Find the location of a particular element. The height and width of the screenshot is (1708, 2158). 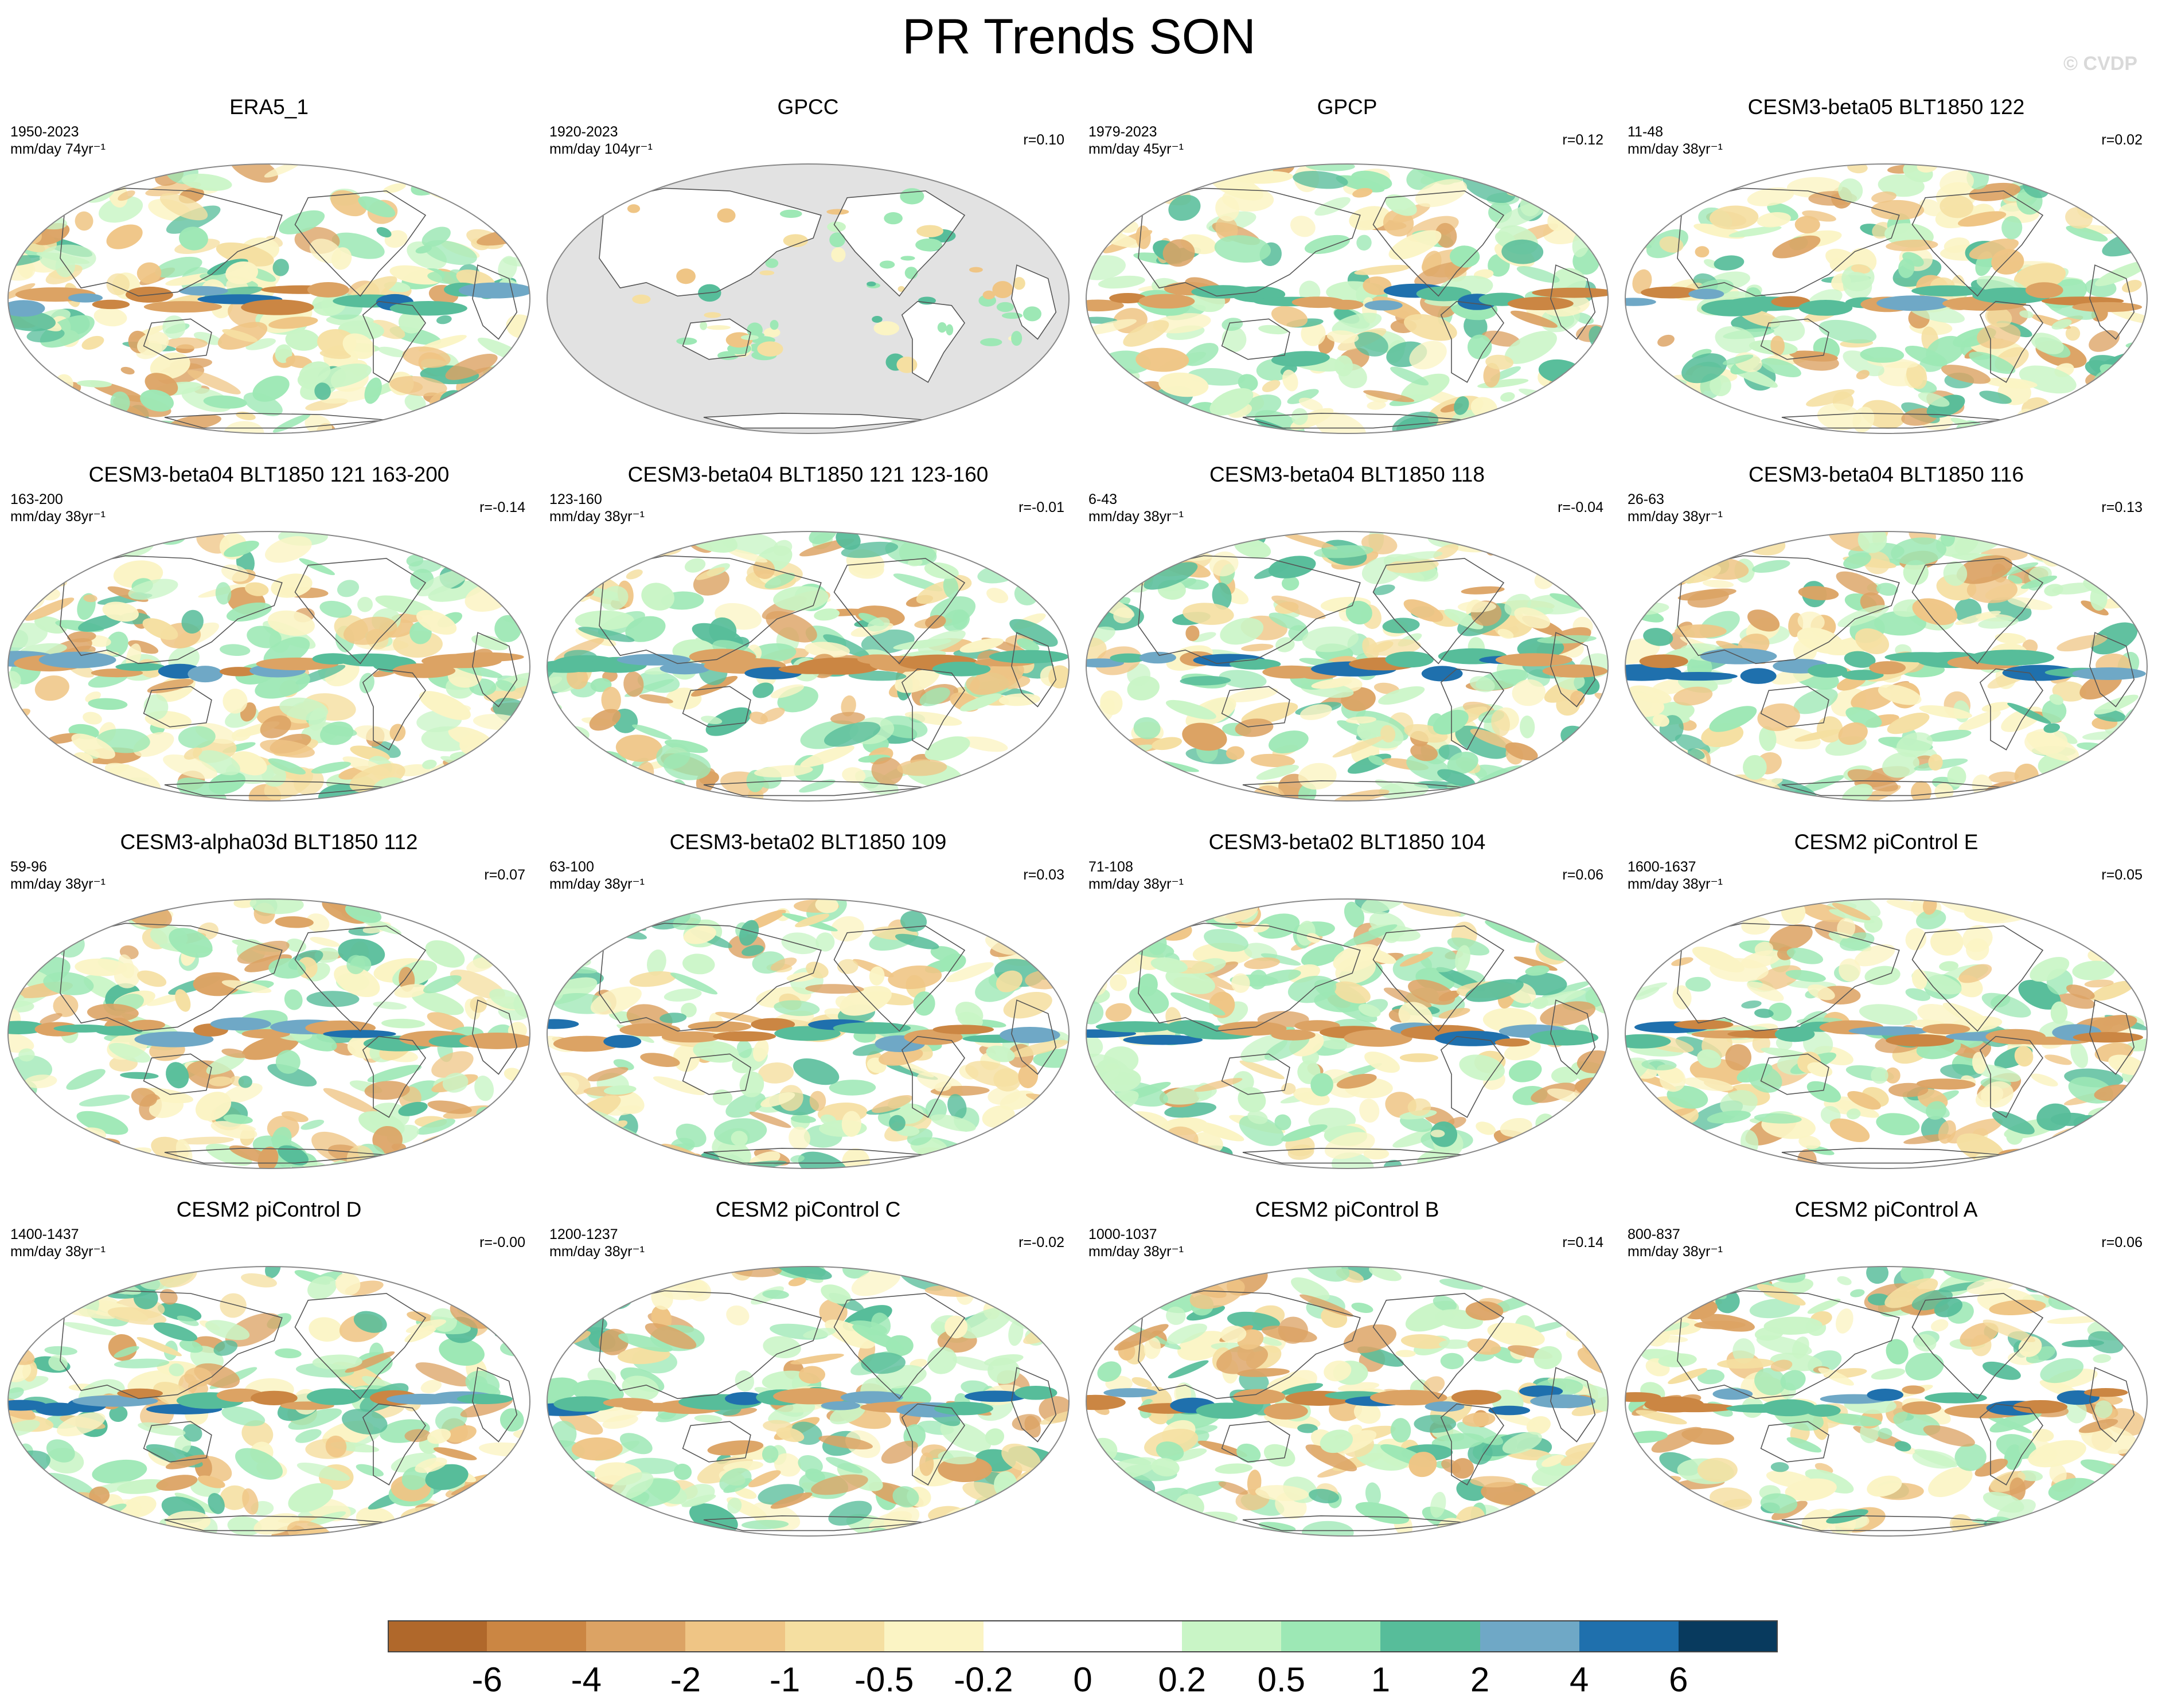

coastlines is located at coordinates (1906, 675).